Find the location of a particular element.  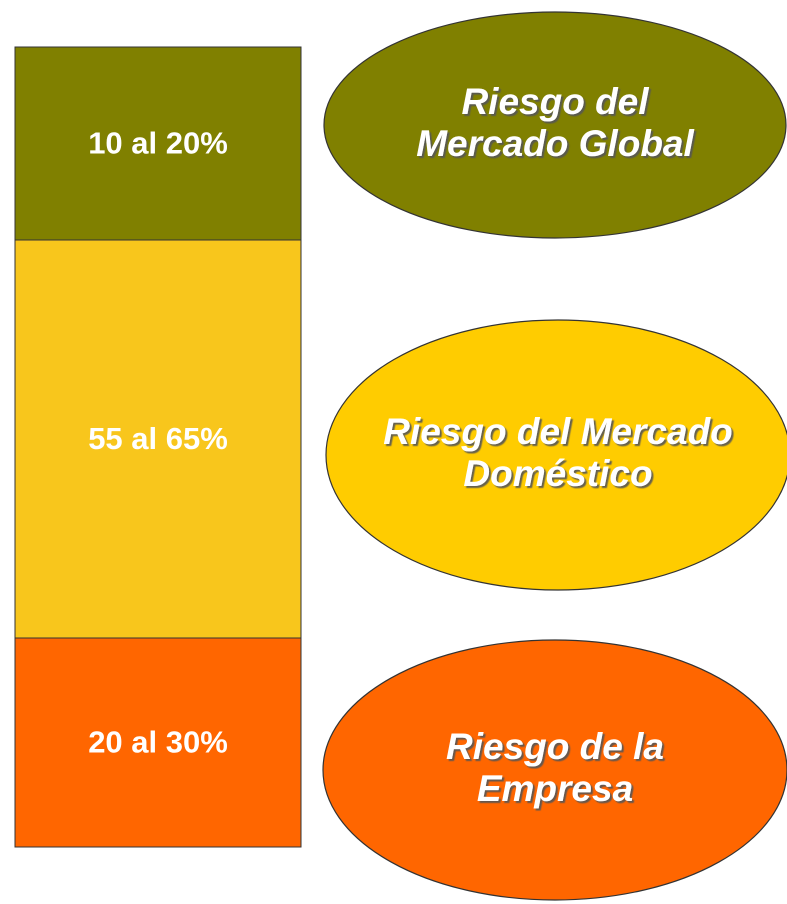

risk-label: Empresa is located at coordinates (555, 788).